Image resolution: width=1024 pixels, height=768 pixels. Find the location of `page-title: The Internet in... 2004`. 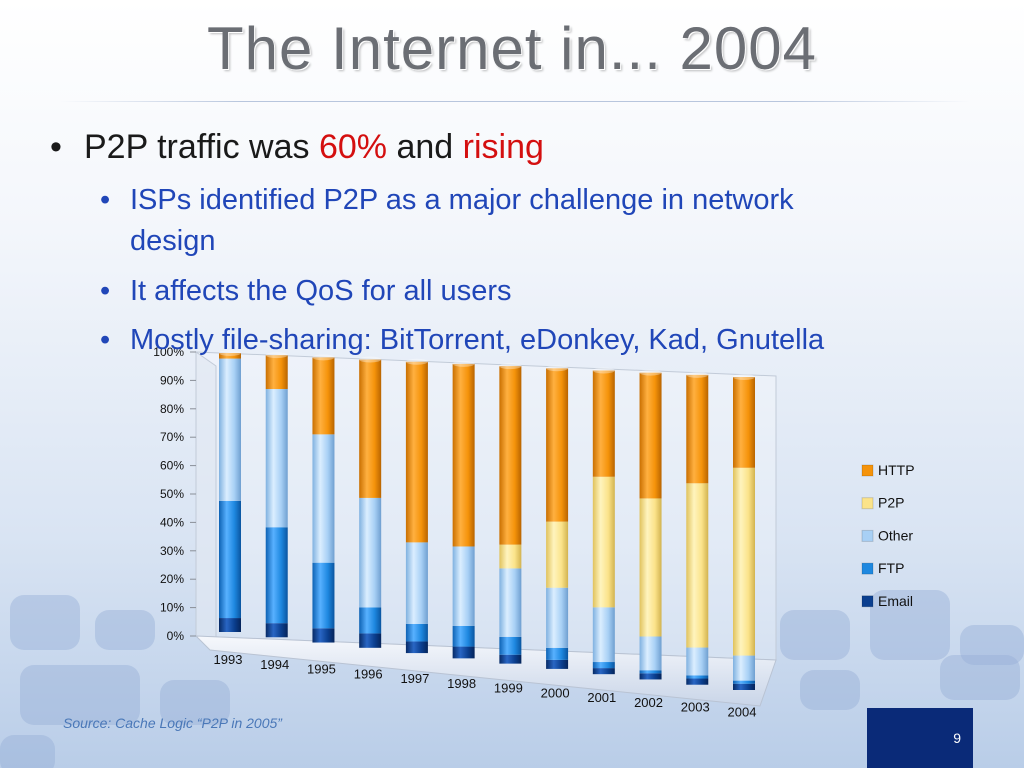

page-title: The Internet in... 2004 is located at coordinates (512, 48).